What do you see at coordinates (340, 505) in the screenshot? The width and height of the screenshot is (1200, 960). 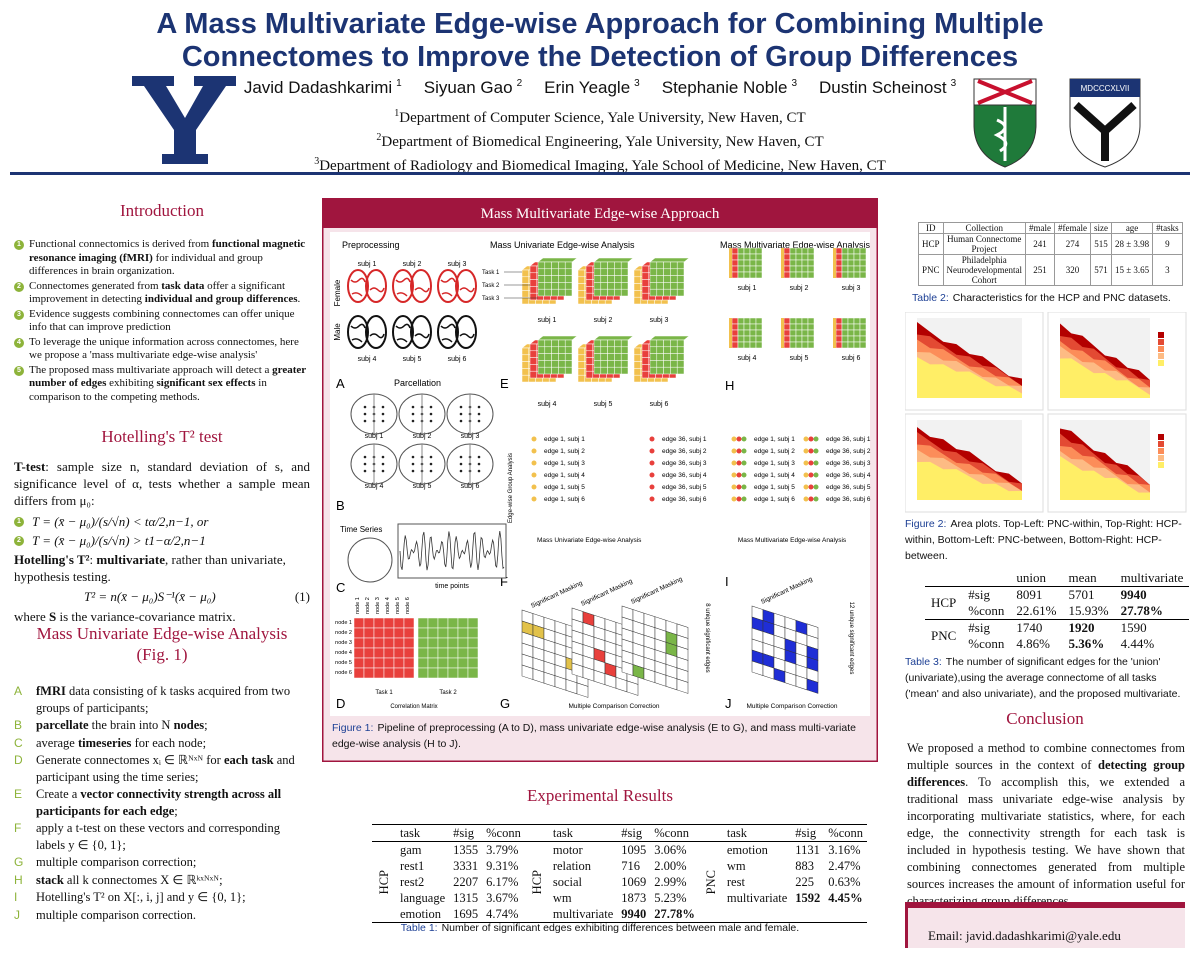 I see `figure-label: B` at bounding box center [340, 505].